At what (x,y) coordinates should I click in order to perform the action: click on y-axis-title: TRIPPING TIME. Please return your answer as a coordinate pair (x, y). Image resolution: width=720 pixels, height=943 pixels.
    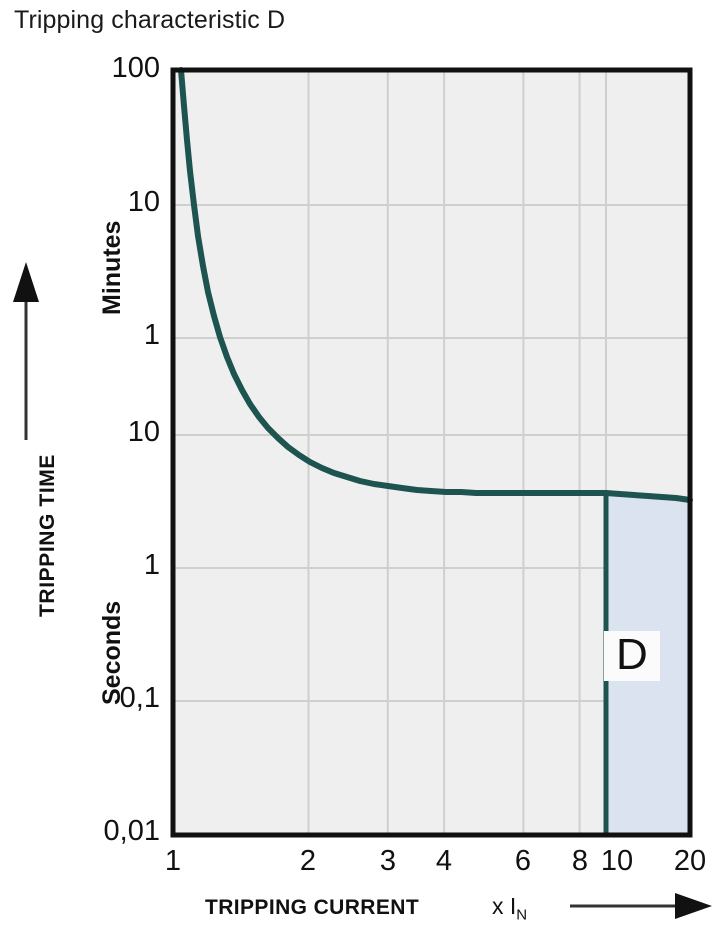
    Looking at the image, I should click on (47, 535).